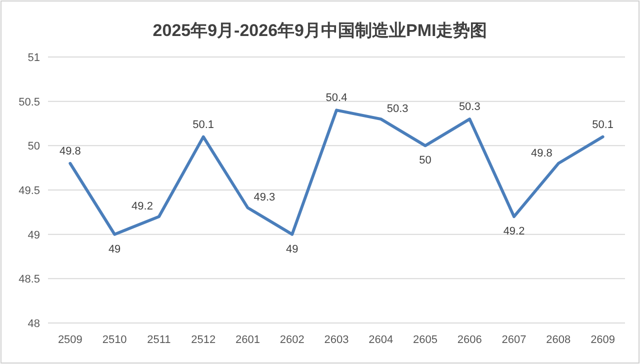  Describe the element at coordinates (159, 340) in the screenshot. I see `x-tick-label: 2511` at that location.